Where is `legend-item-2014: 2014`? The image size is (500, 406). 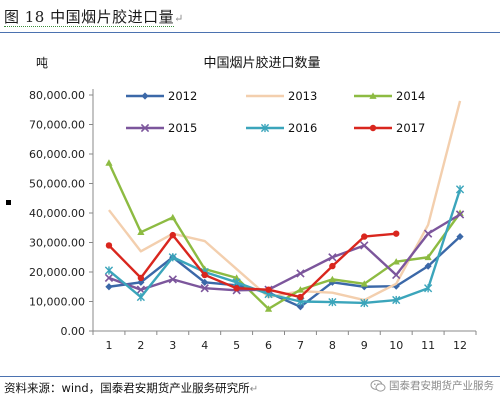 legend-item-2014: 2014 is located at coordinates (389, 96).